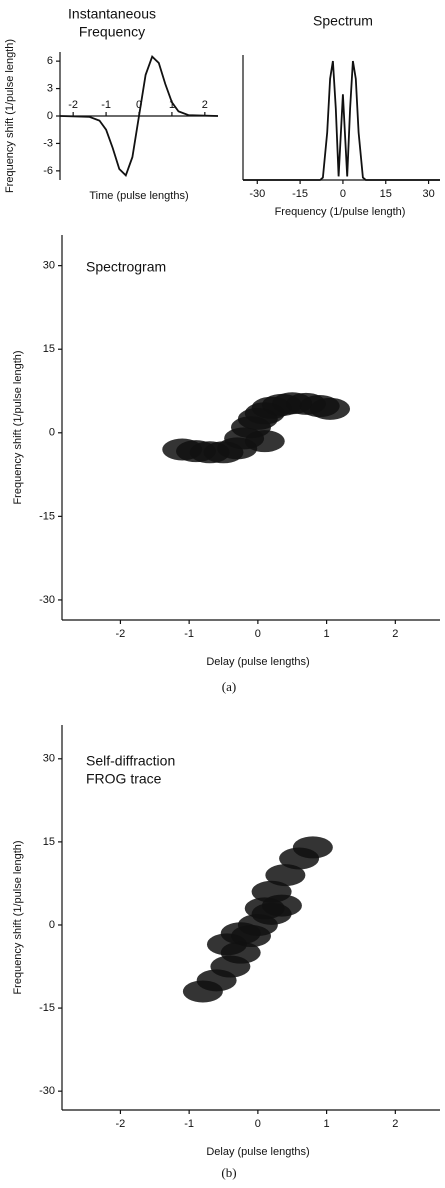 The height and width of the screenshot is (1188, 445). Describe the element at coordinates (386, 194) in the screenshot. I see `x-tick-label: 15` at that location.